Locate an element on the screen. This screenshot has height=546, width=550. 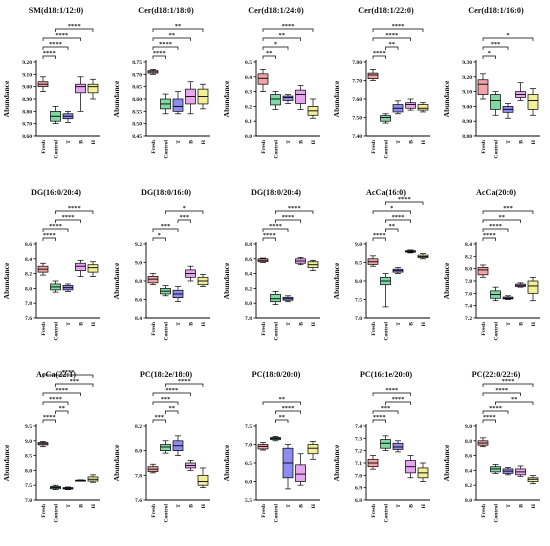
y-tick-label: 7.2 is located at coordinates (358, 452).